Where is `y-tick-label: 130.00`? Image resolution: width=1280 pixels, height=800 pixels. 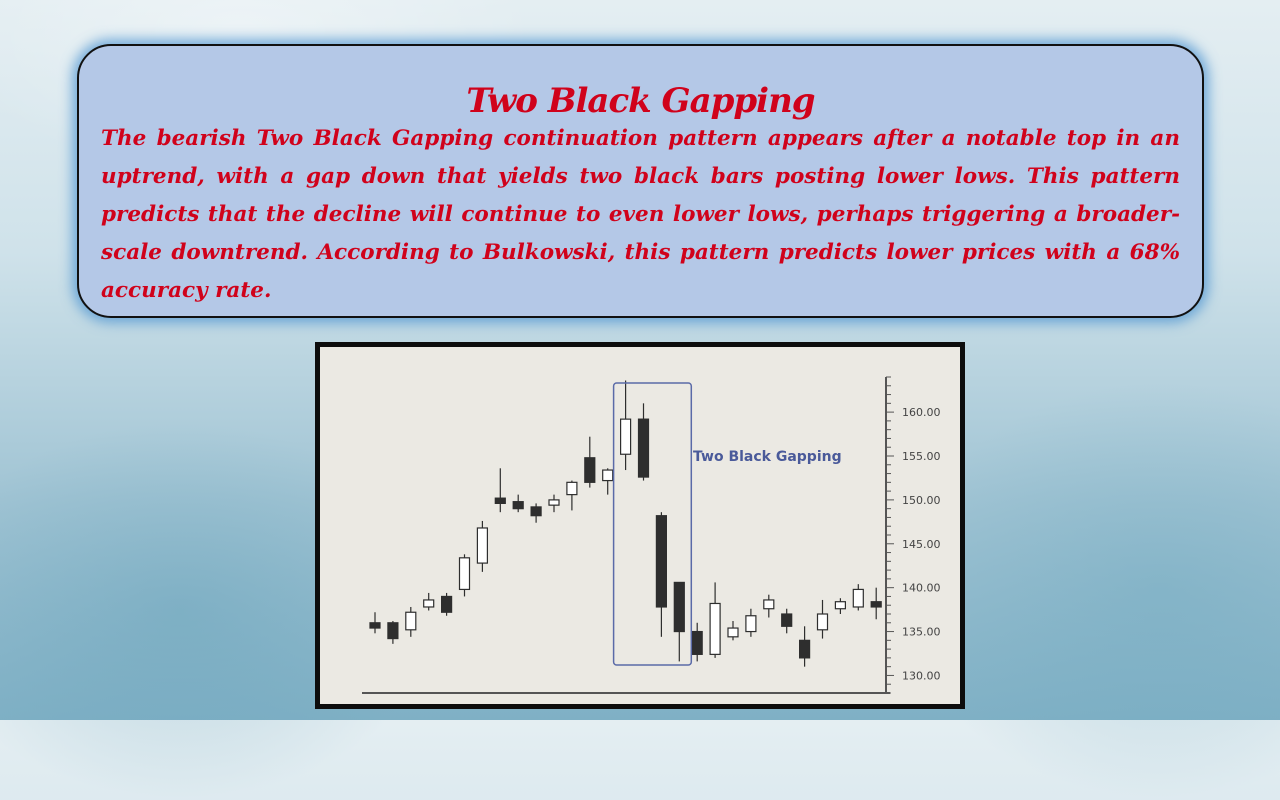
y-tick-label: 130.00 is located at coordinates (921, 675).